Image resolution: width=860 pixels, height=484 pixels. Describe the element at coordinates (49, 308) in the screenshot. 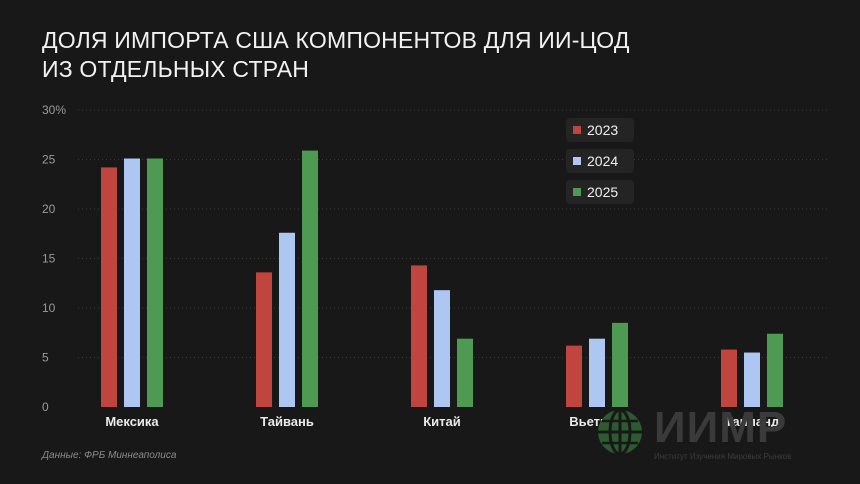

I see `y-tick-label: 10` at that location.